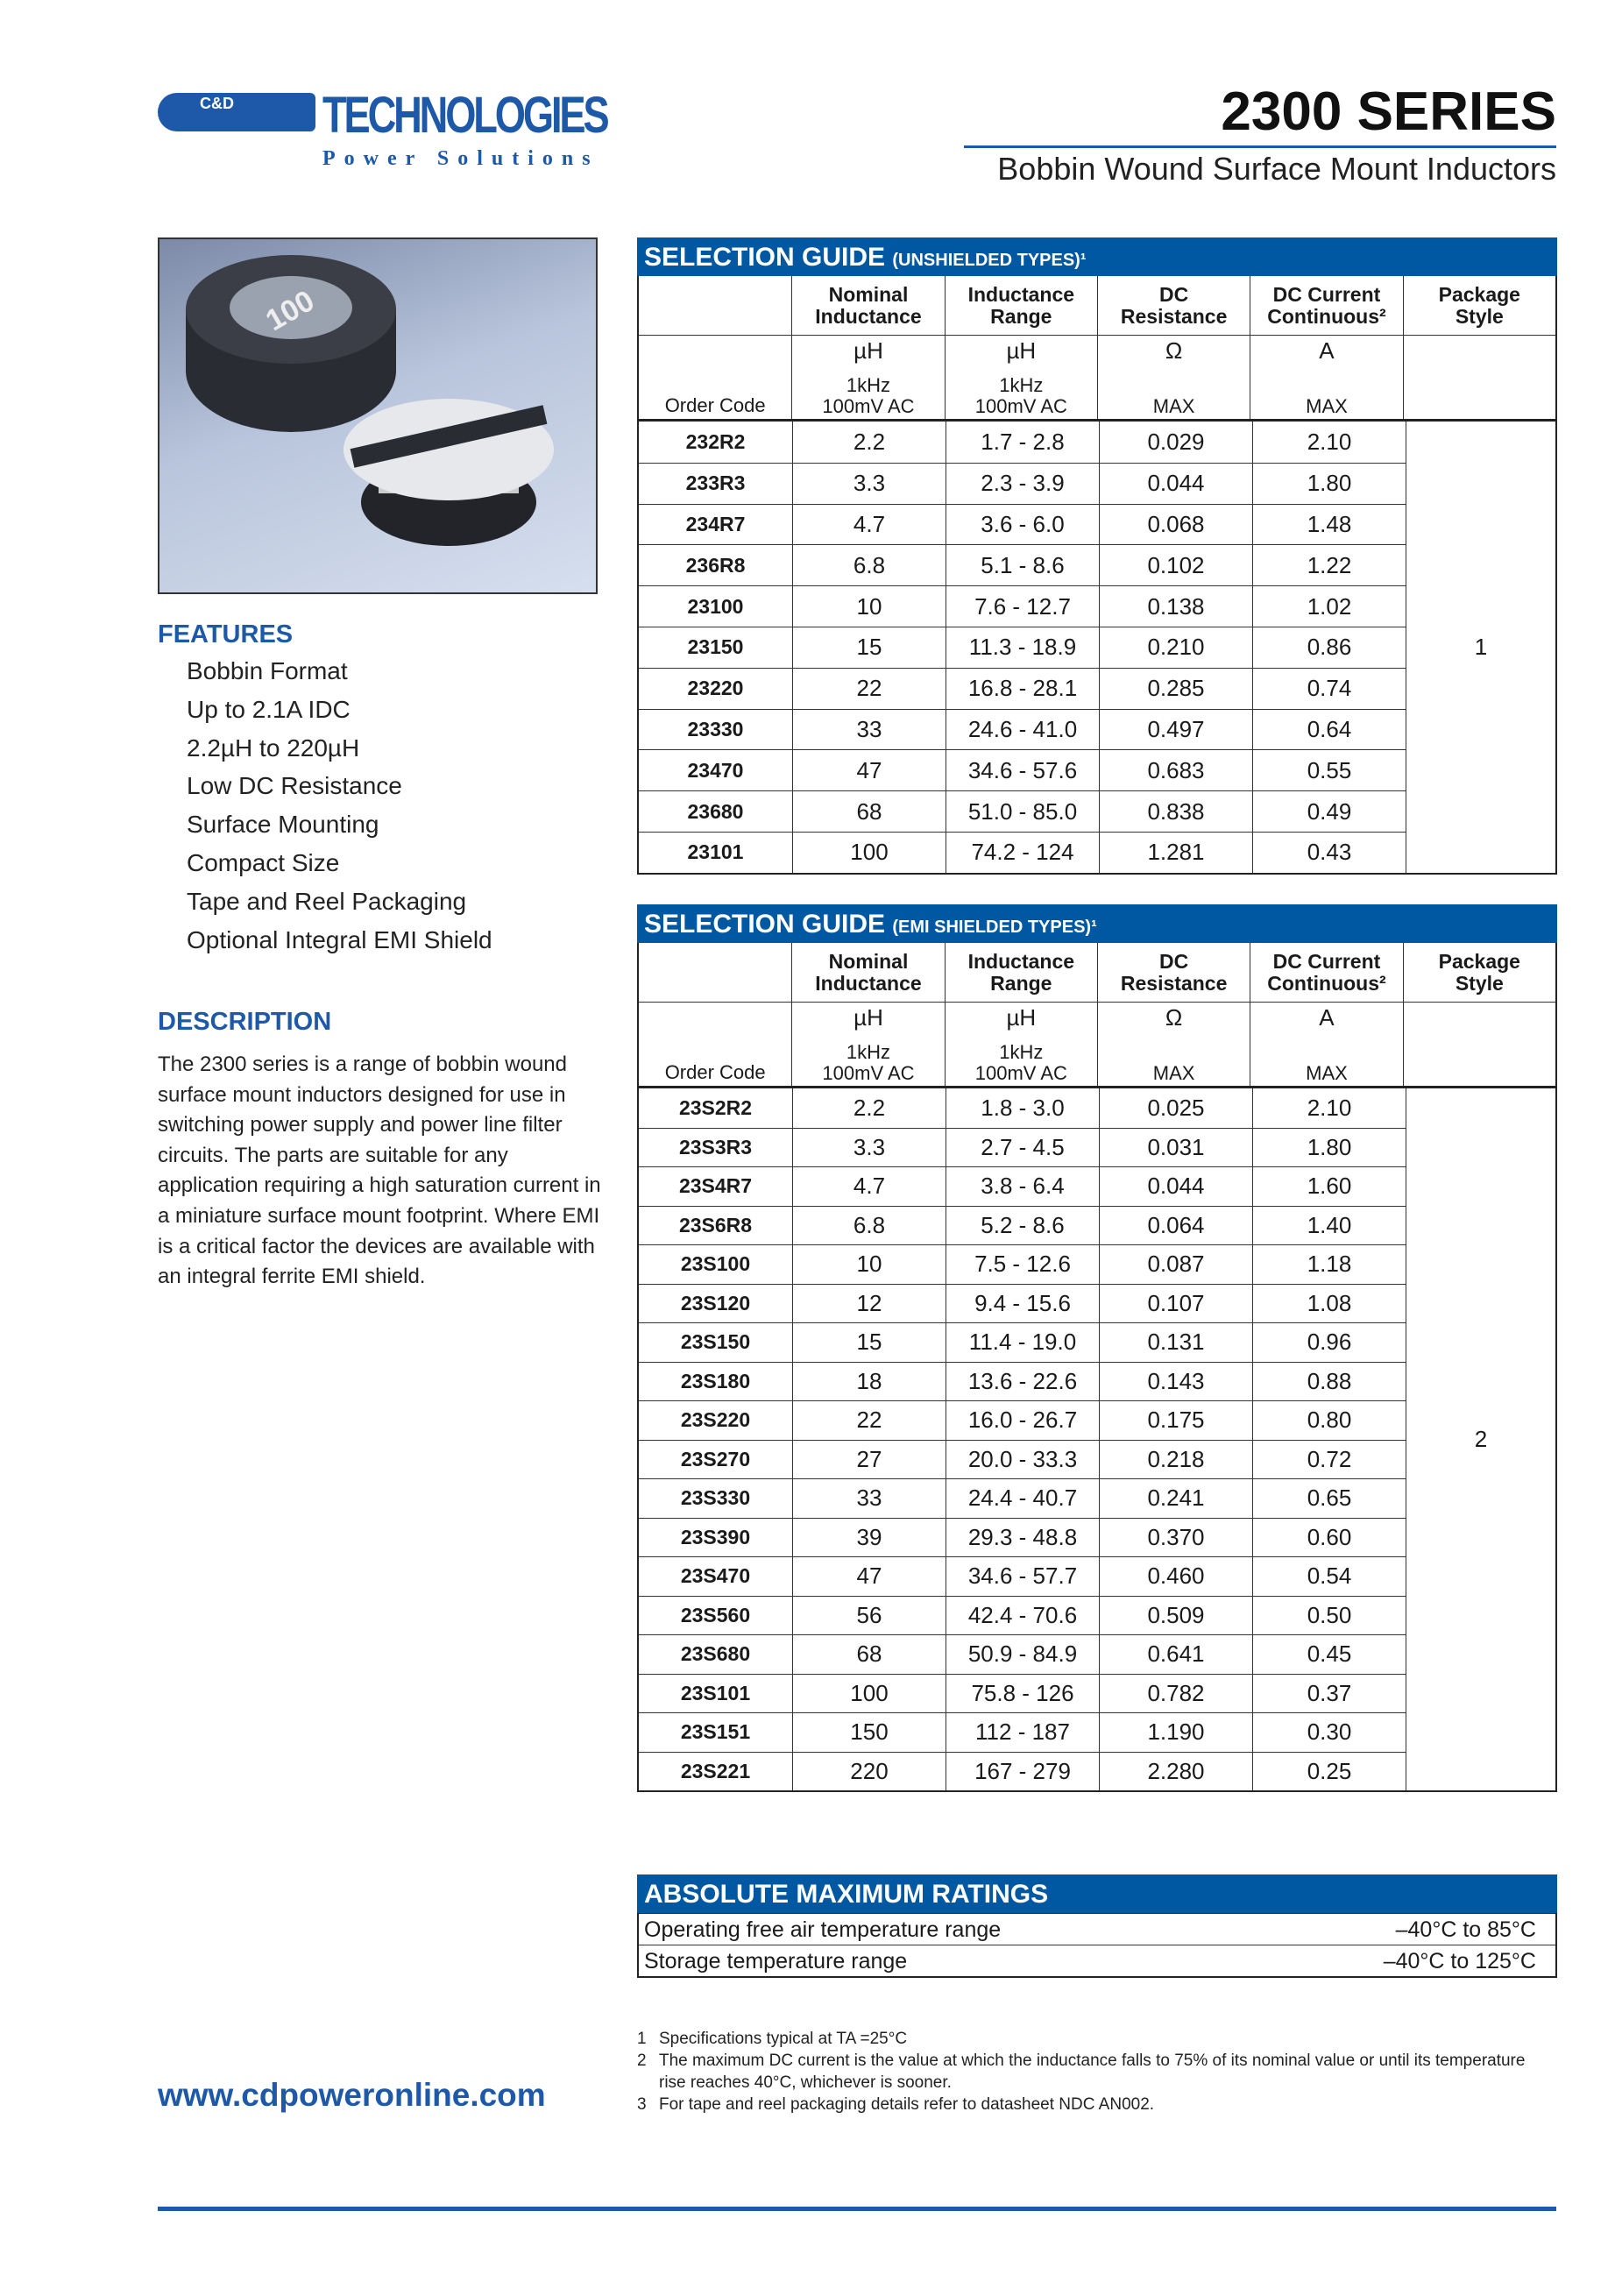 The height and width of the screenshot is (2296, 1622). What do you see at coordinates (1329, 1264) in the screenshot?
I see `value-cell: 1.18` at bounding box center [1329, 1264].